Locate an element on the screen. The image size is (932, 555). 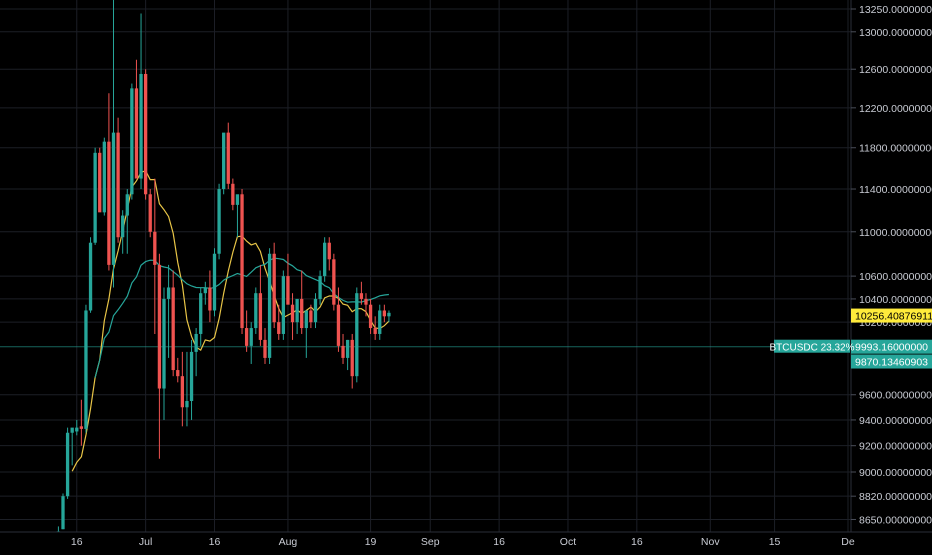
time-axis: 16 Jul 16 Aug 19 Sep 16 Oct 16 Nov 15 De is located at coordinates (463, 542).